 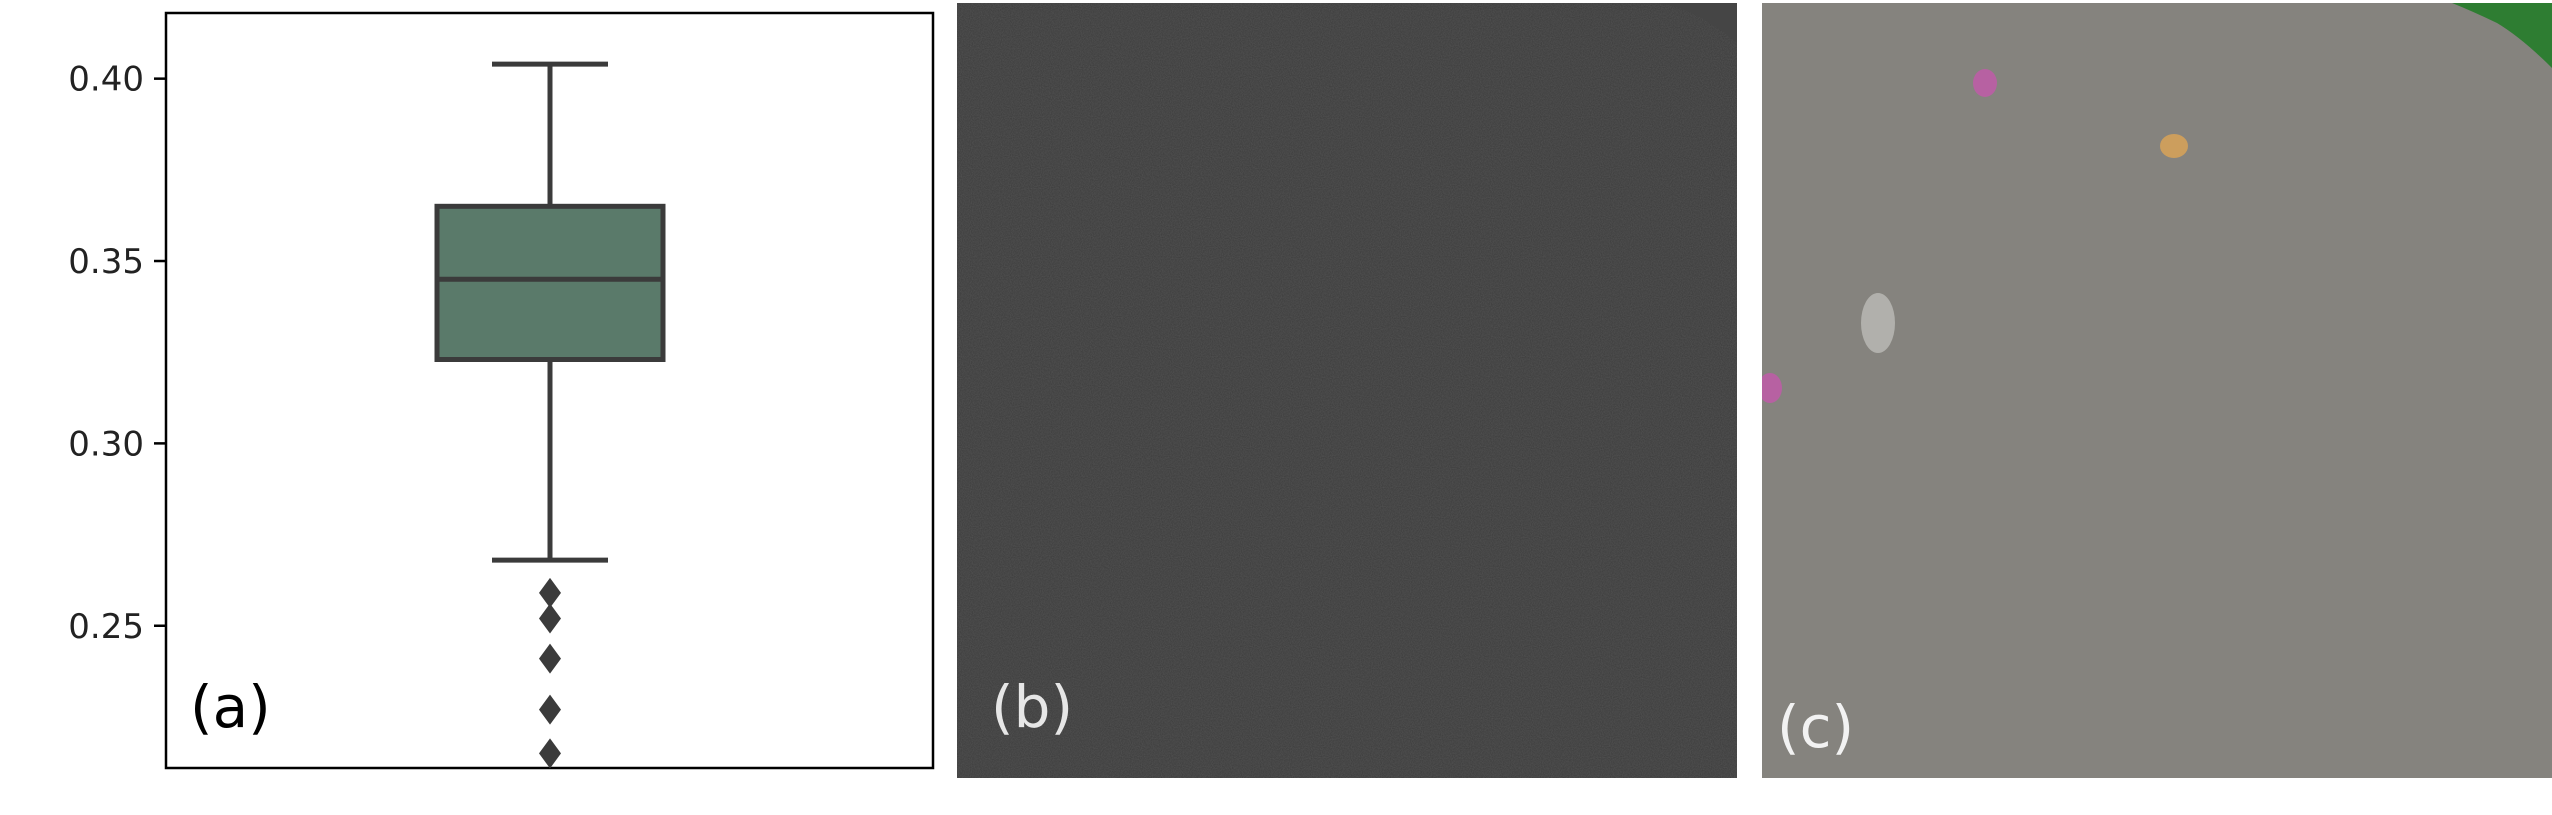 I want to click on panel-label-c: (c), so click(x=1816, y=727).